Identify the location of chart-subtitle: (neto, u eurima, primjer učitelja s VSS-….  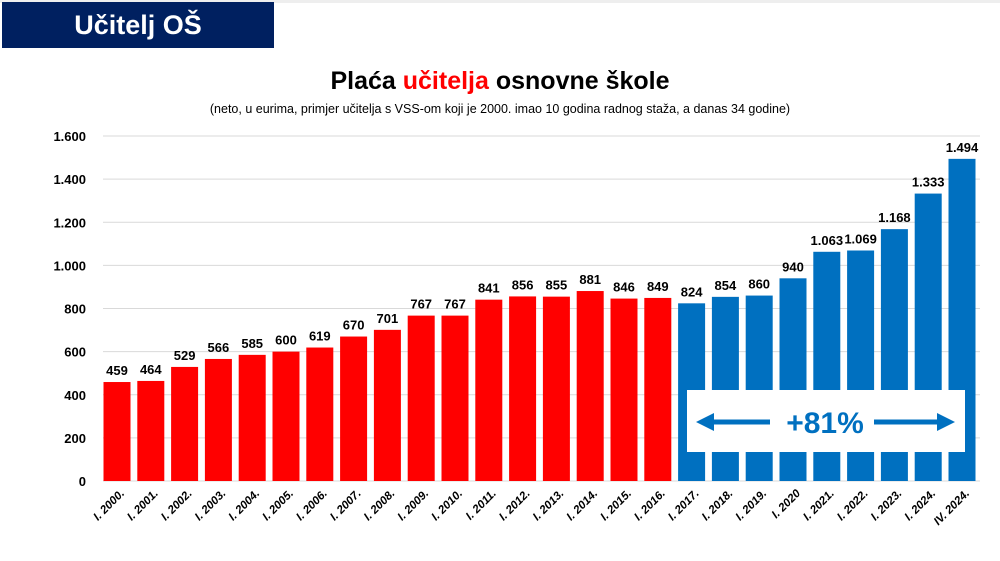
(500, 109).